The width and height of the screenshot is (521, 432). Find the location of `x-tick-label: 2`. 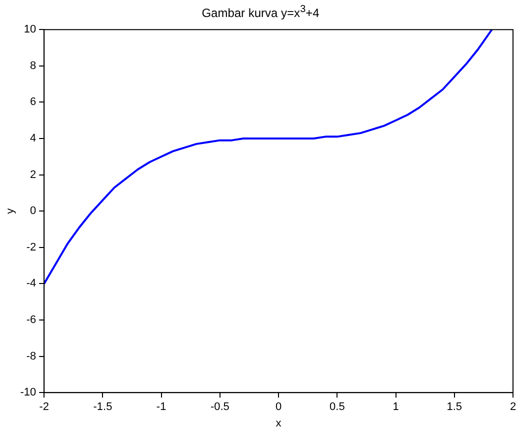

x-tick-label: 2 is located at coordinates (513, 407).